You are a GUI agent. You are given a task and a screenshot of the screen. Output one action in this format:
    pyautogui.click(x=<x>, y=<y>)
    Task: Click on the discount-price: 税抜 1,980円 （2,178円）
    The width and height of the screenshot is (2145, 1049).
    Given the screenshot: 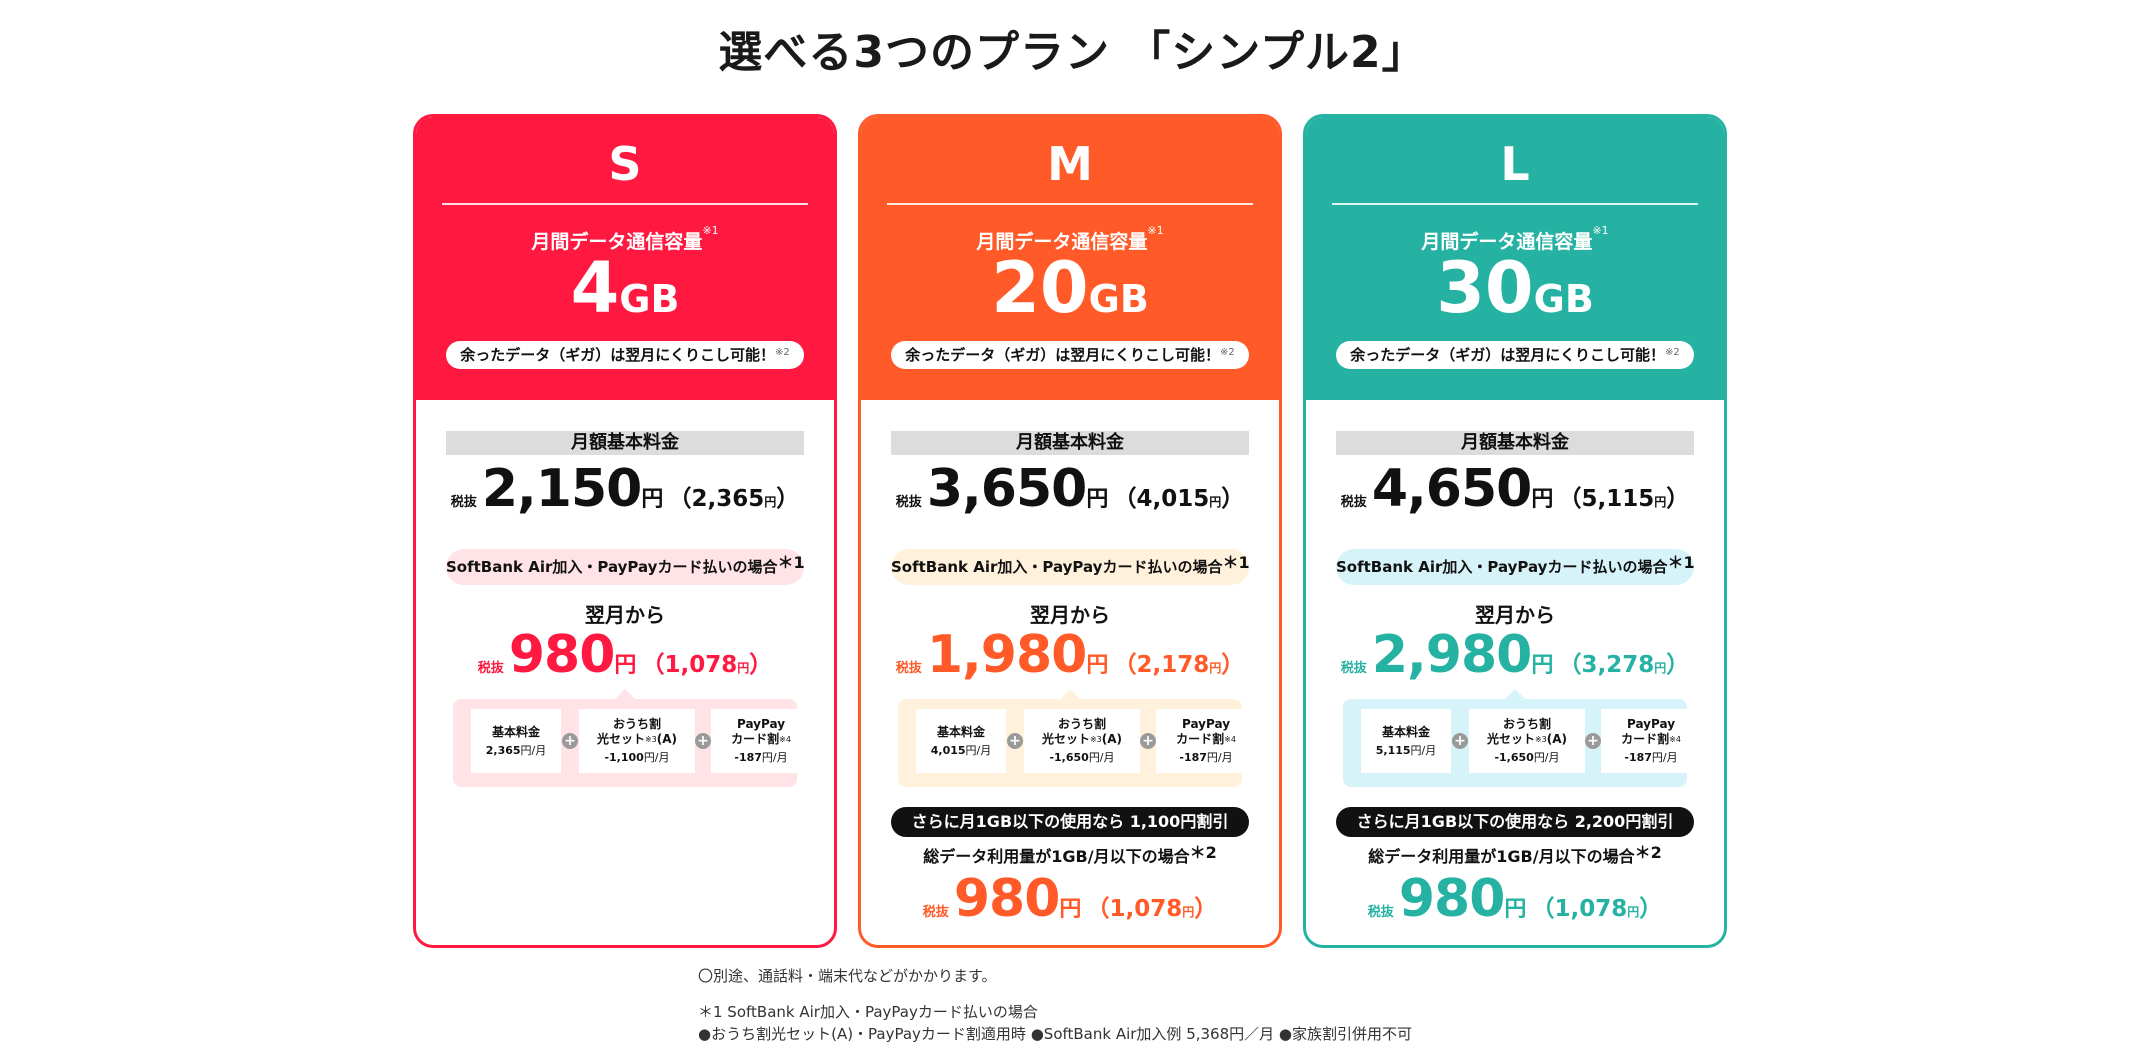 What is the action you would take?
    pyautogui.click(x=1070, y=655)
    